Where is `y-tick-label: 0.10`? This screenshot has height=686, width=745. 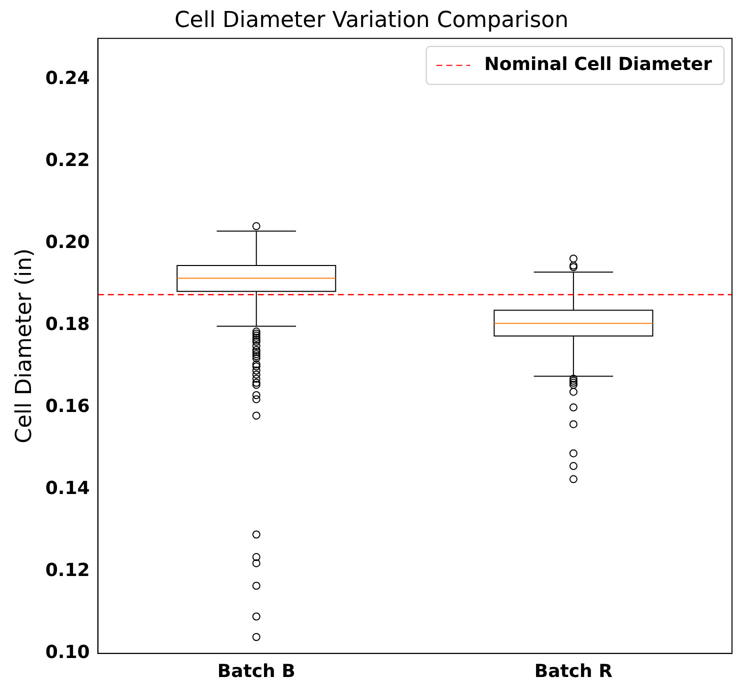
y-tick-label: 0.10 is located at coordinates (67, 653).